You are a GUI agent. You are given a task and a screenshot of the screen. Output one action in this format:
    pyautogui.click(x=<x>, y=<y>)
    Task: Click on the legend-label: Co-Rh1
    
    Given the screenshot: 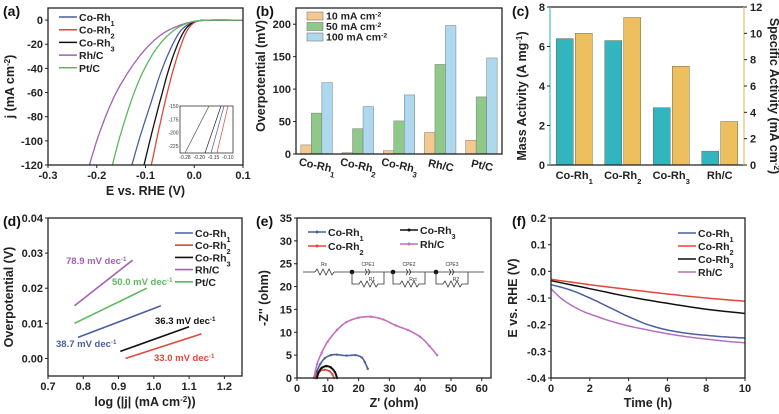 What is the action you would take?
    pyautogui.click(x=213, y=236)
    